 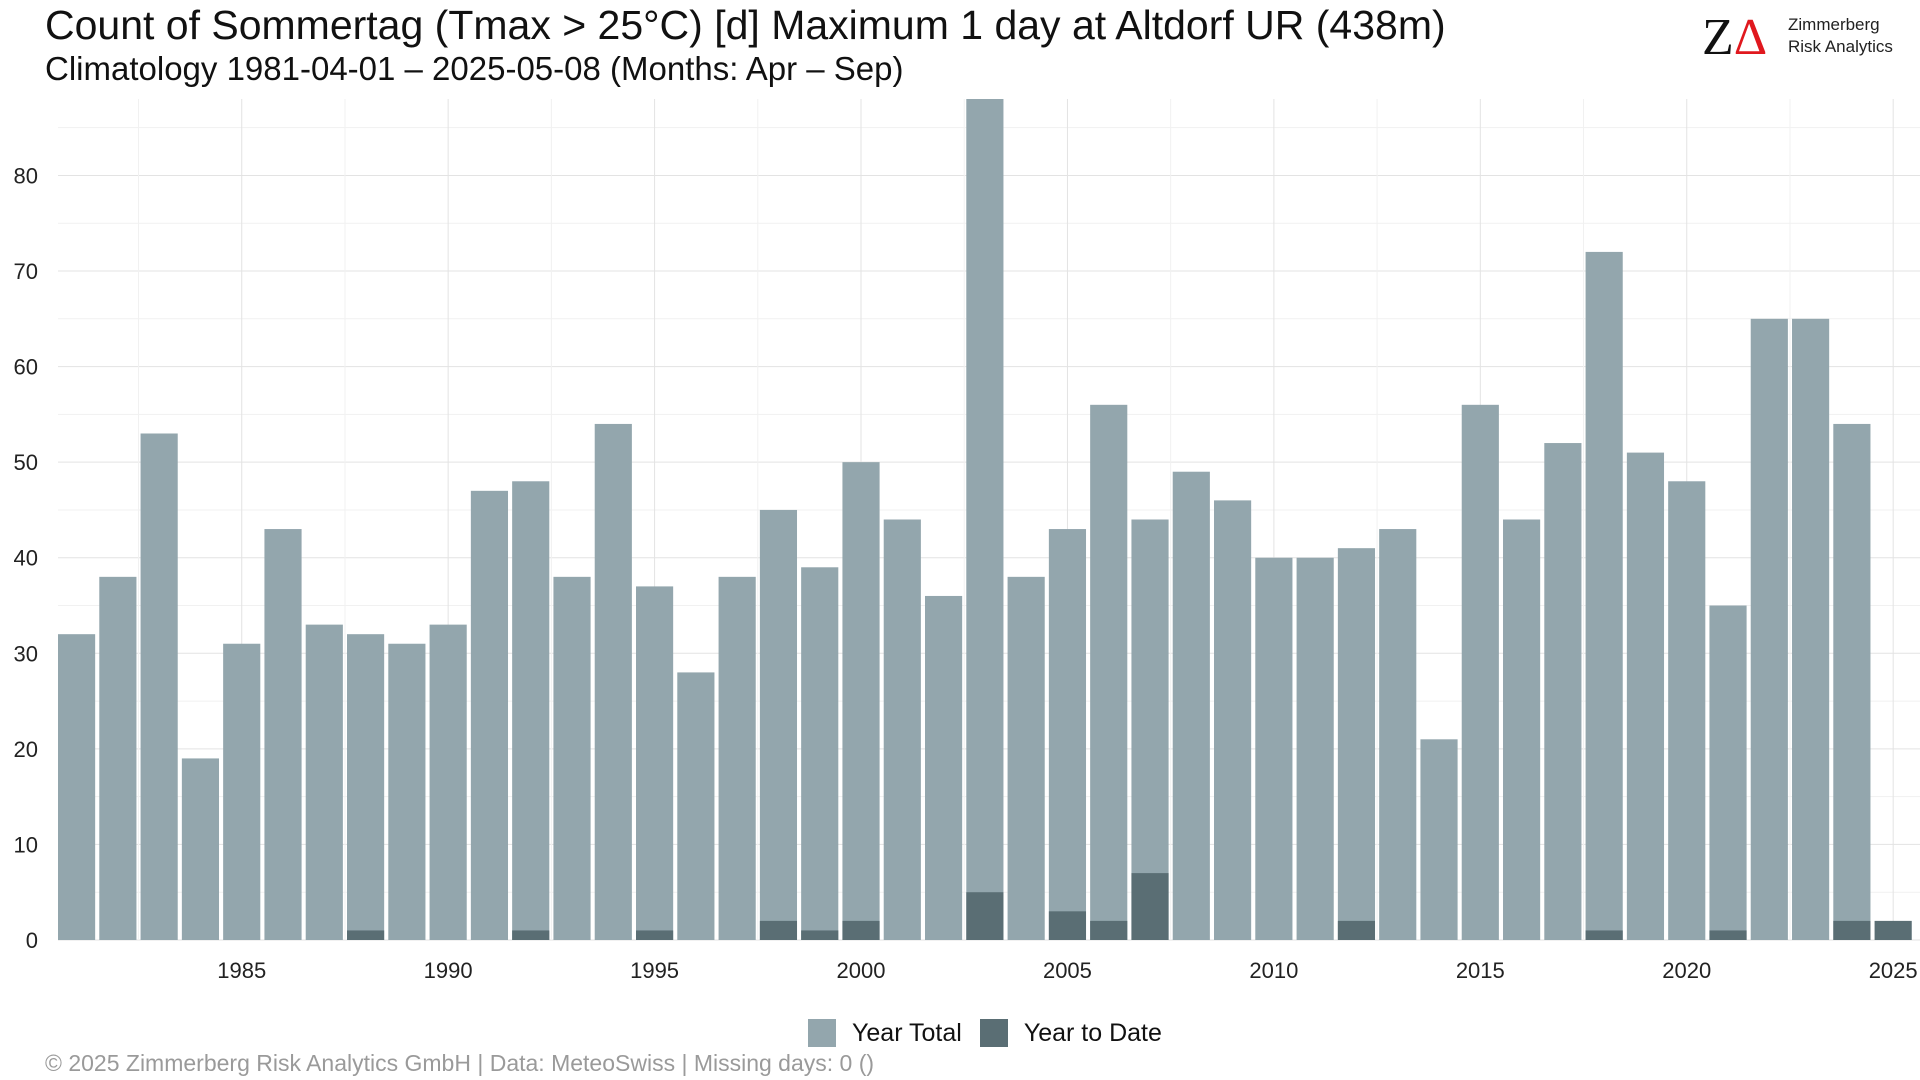 I want to click on y-tick-label: 20, so click(x=26, y=749).